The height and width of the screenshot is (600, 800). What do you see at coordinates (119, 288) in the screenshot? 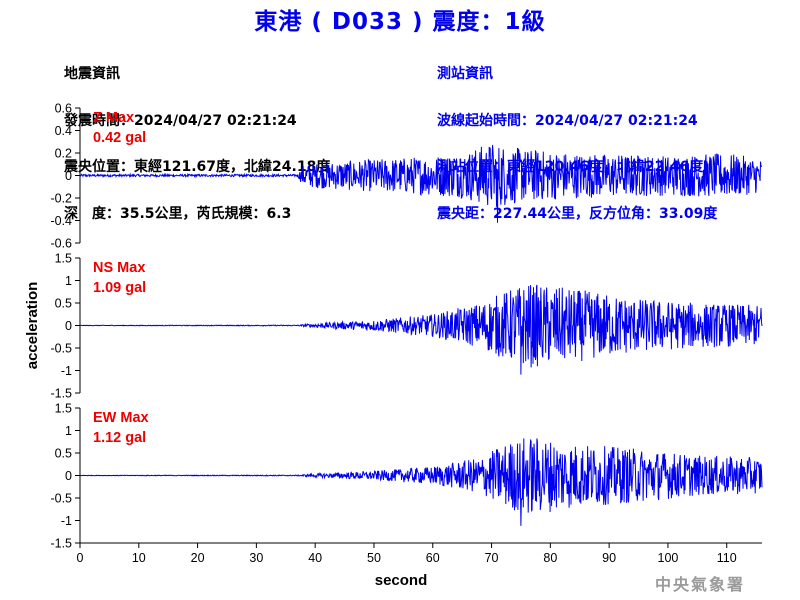
I see `max-value-ns: 1.09 gal` at bounding box center [119, 288].